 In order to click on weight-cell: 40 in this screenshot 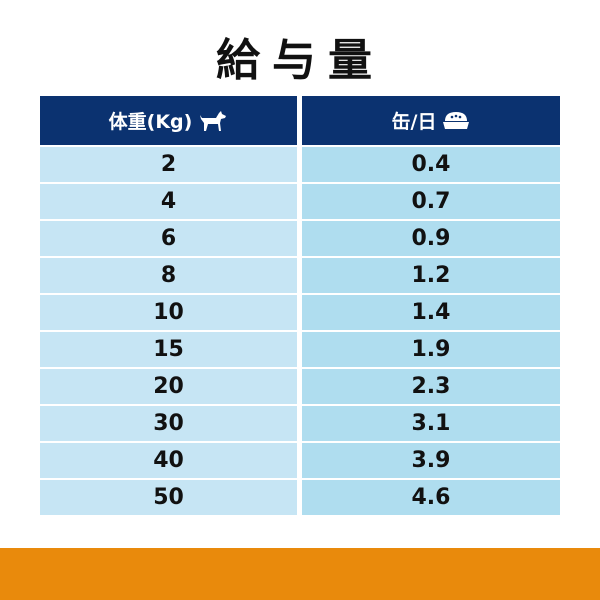, I will do `click(168, 460)`.